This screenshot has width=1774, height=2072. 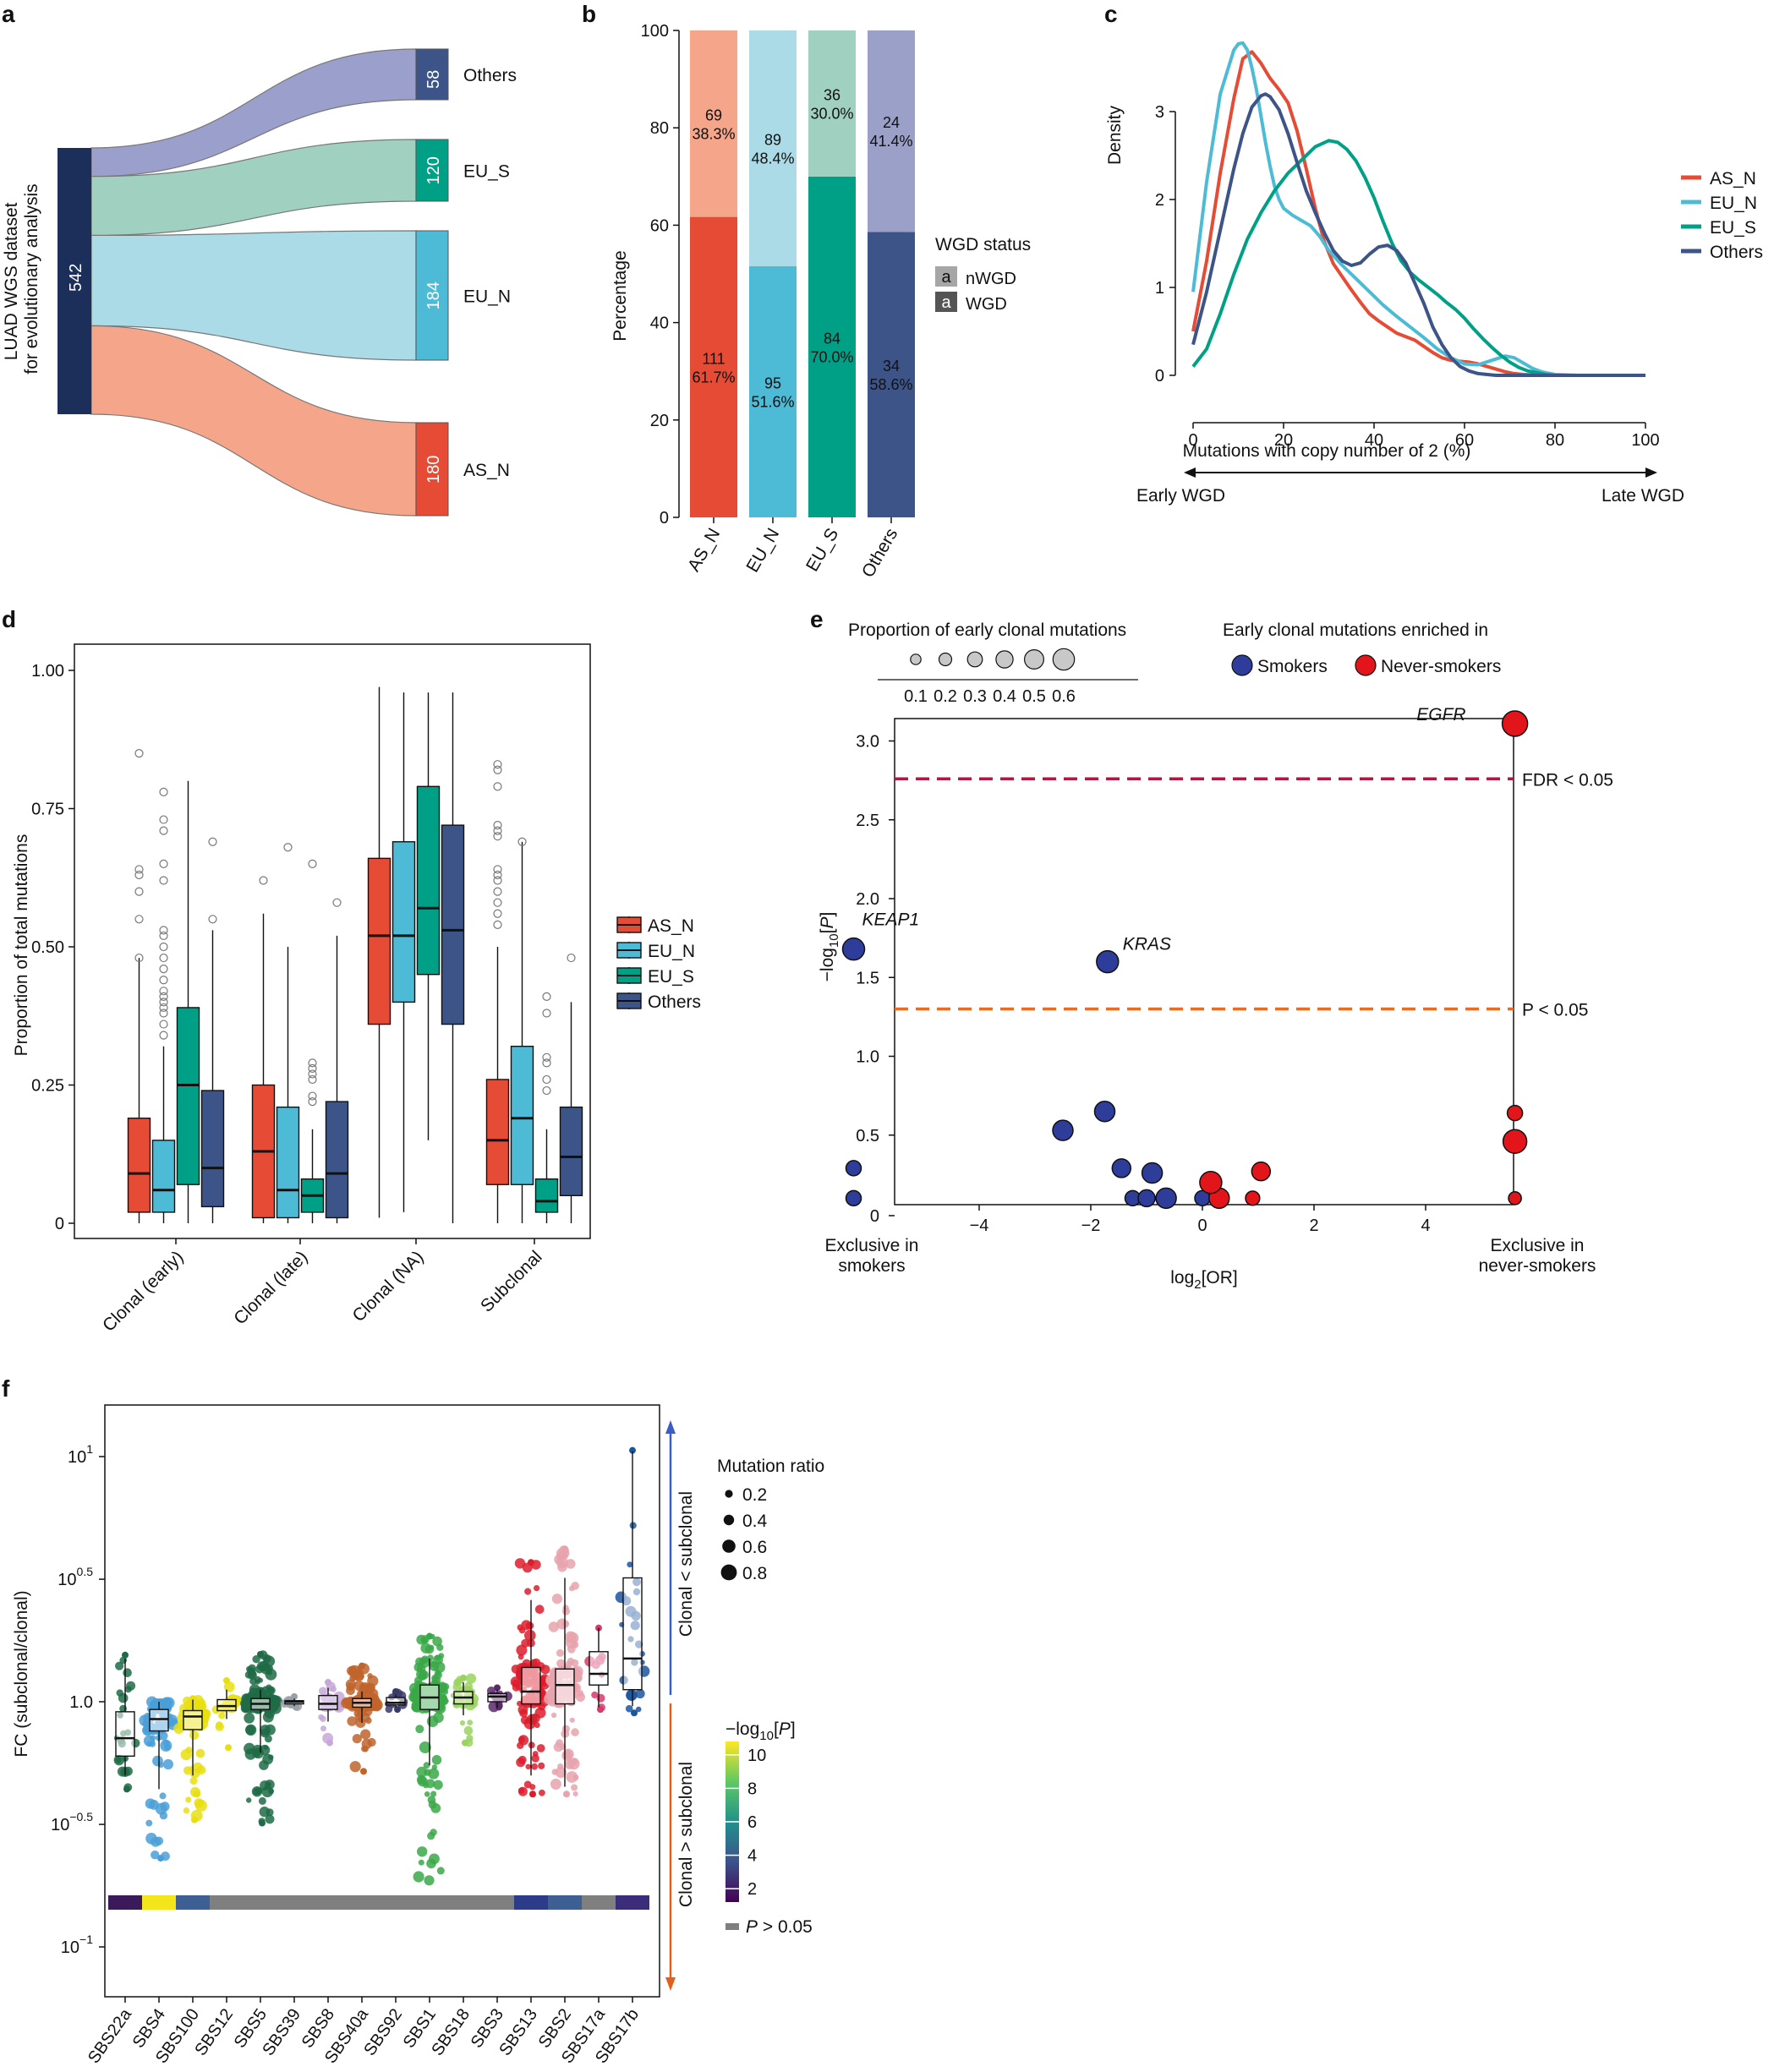 I want to click on b-bar-count-wgd: 111, so click(x=713, y=359).